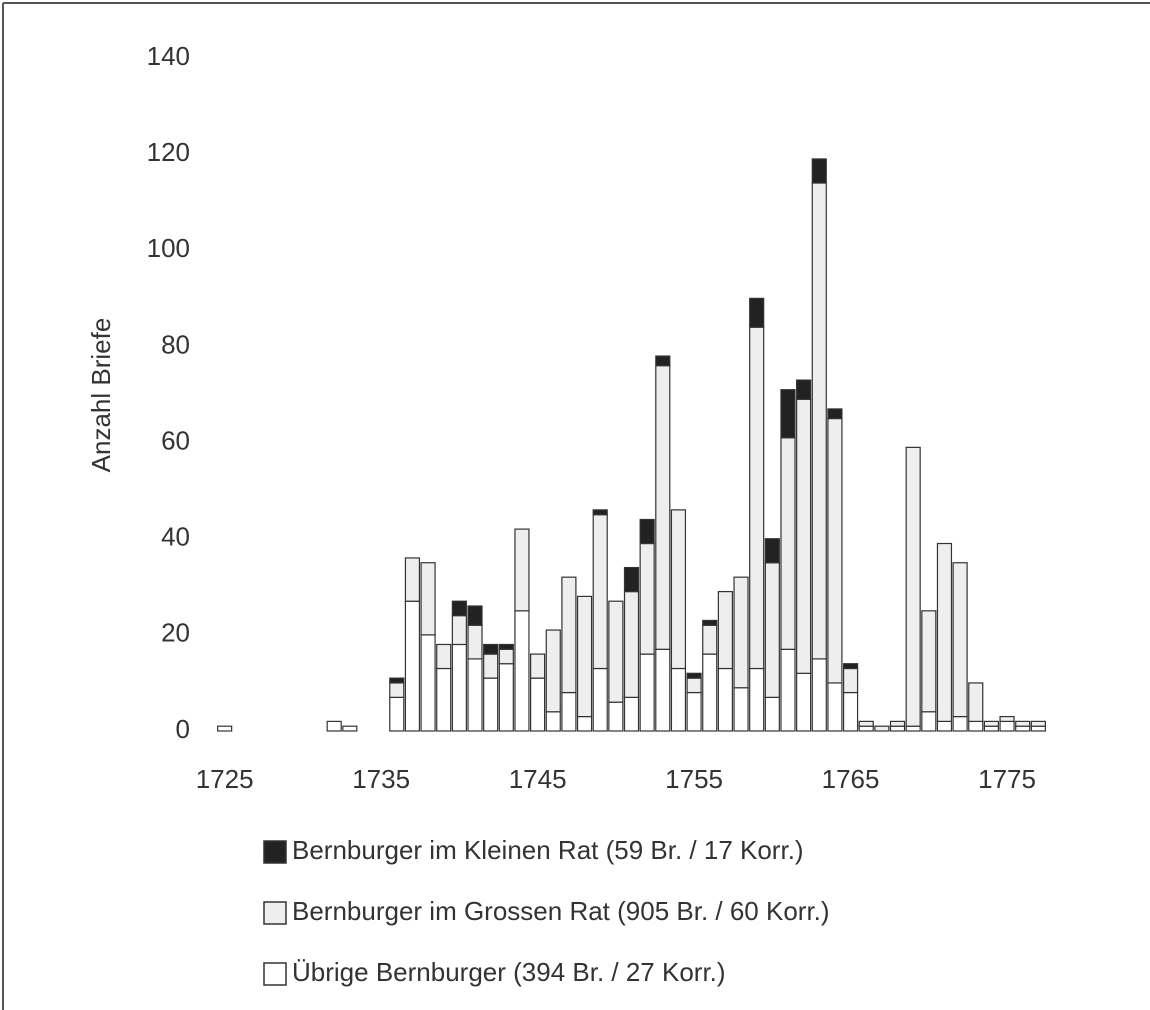  I want to click on x-tick-label: 1745, so click(538, 779).